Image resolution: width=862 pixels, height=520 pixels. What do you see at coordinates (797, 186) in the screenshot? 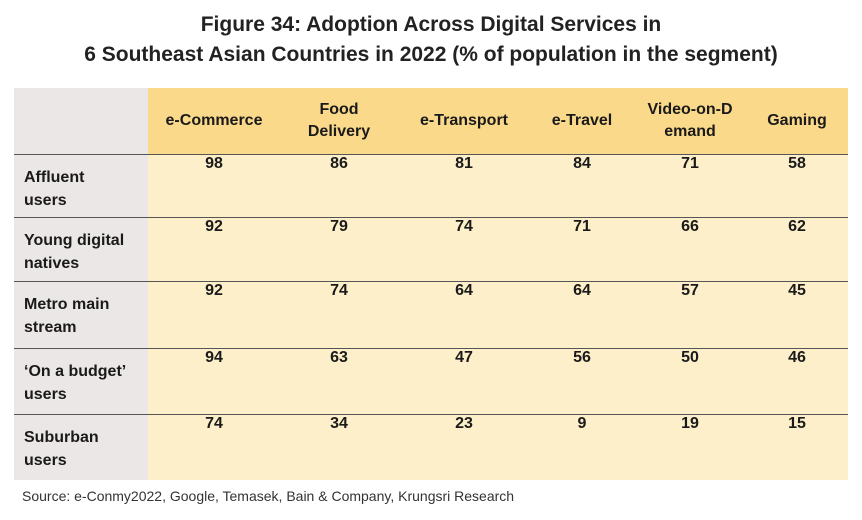
I see `value-cell: 58` at bounding box center [797, 186].